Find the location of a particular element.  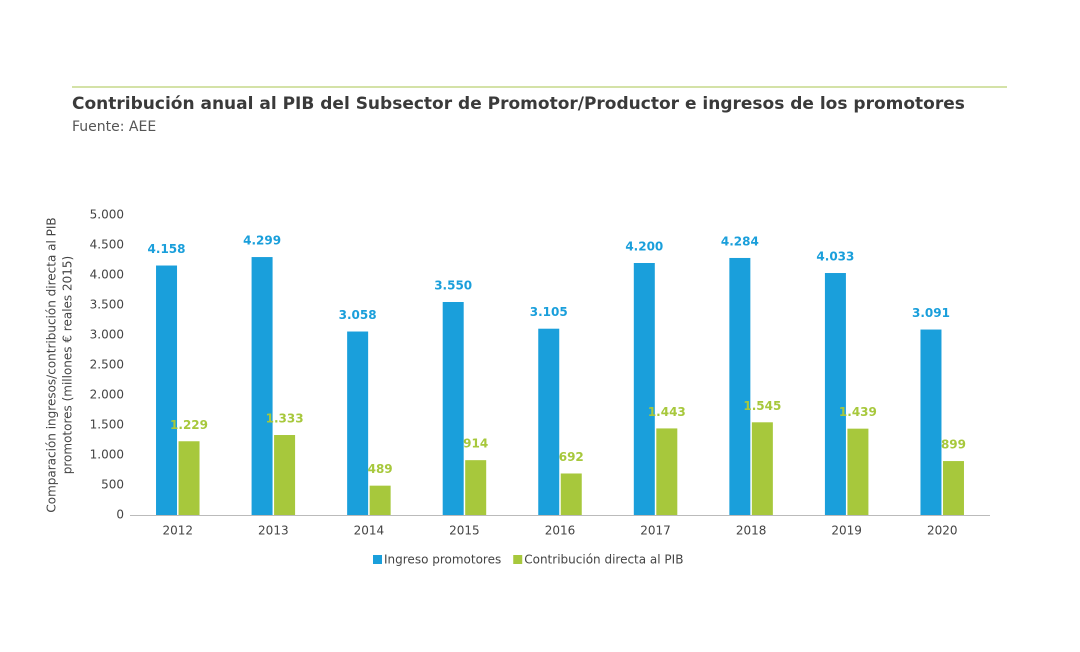

value-label: 3.091 is located at coordinates (931, 313).